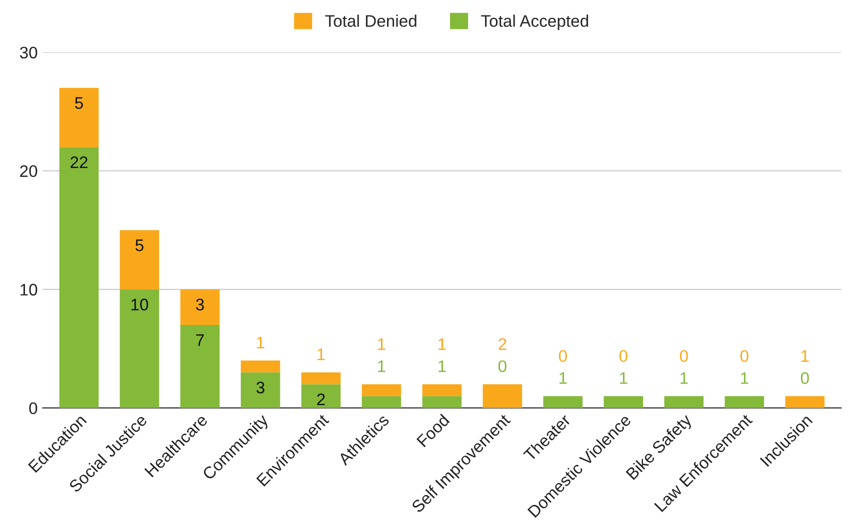 This screenshot has width=854, height=523. Describe the element at coordinates (29, 171) in the screenshot. I see `y-tick-label: 20` at that location.